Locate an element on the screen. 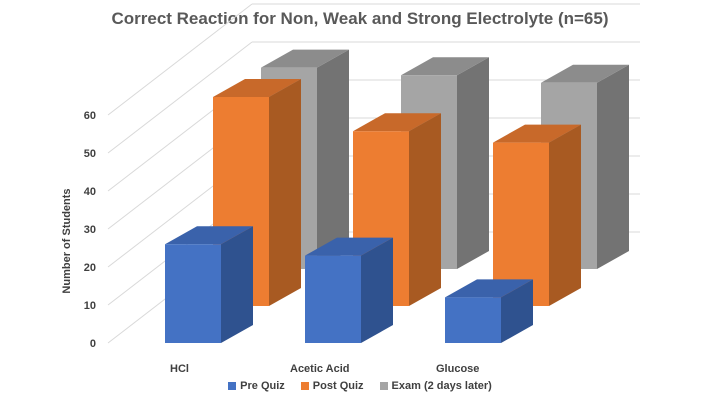 The width and height of the screenshot is (720, 405). bar-pre-quiz-acetic-acid is located at coordinates (349, 290).